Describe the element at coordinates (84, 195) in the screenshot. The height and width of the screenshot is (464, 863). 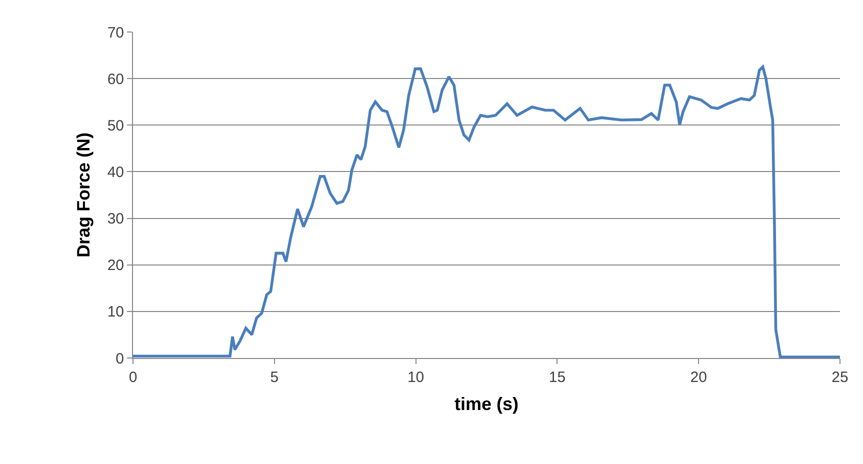
I see `y-axis-title: Drag Force (N)` at that location.